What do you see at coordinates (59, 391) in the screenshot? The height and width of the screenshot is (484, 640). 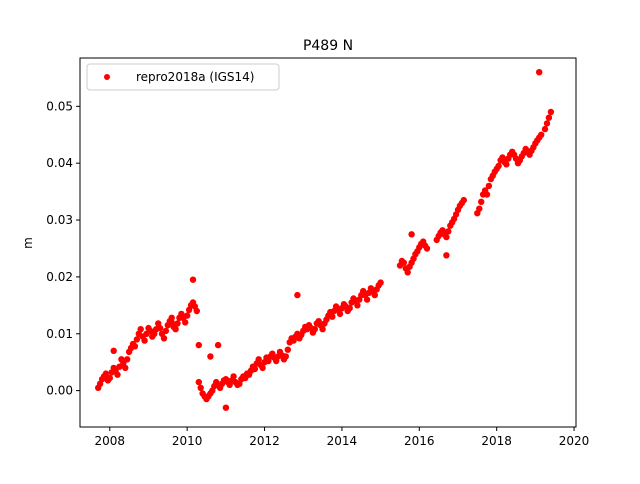 I see `y-tick-label: 0.00` at bounding box center [59, 391].